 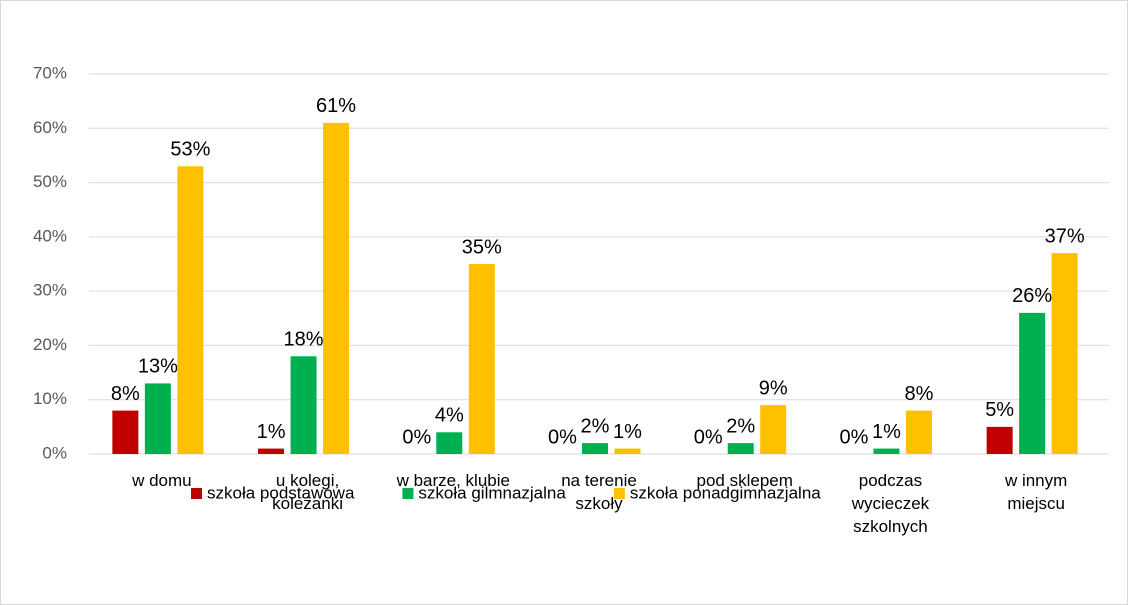 I want to click on legend-label: szkoła gilmnazjalna, so click(x=492, y=492).